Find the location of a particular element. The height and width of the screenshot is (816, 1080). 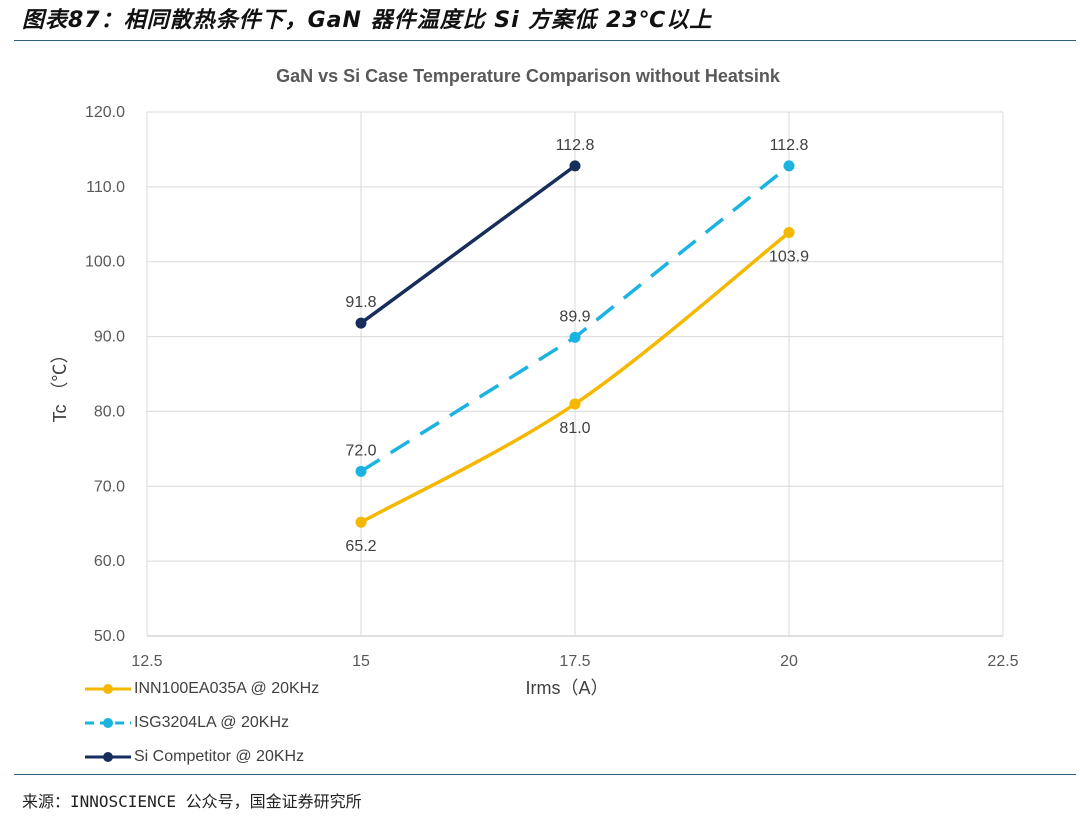

x-axis-label: Irms（A） is located at coordinates (567, 688).